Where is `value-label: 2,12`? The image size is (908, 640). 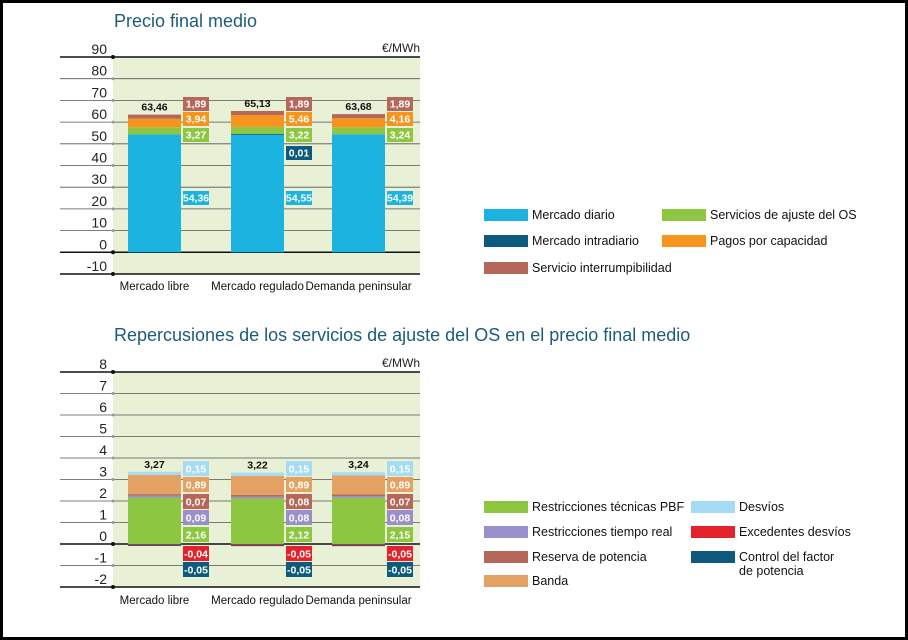
value-label: 2,12 is located at coordinates (299, 536).